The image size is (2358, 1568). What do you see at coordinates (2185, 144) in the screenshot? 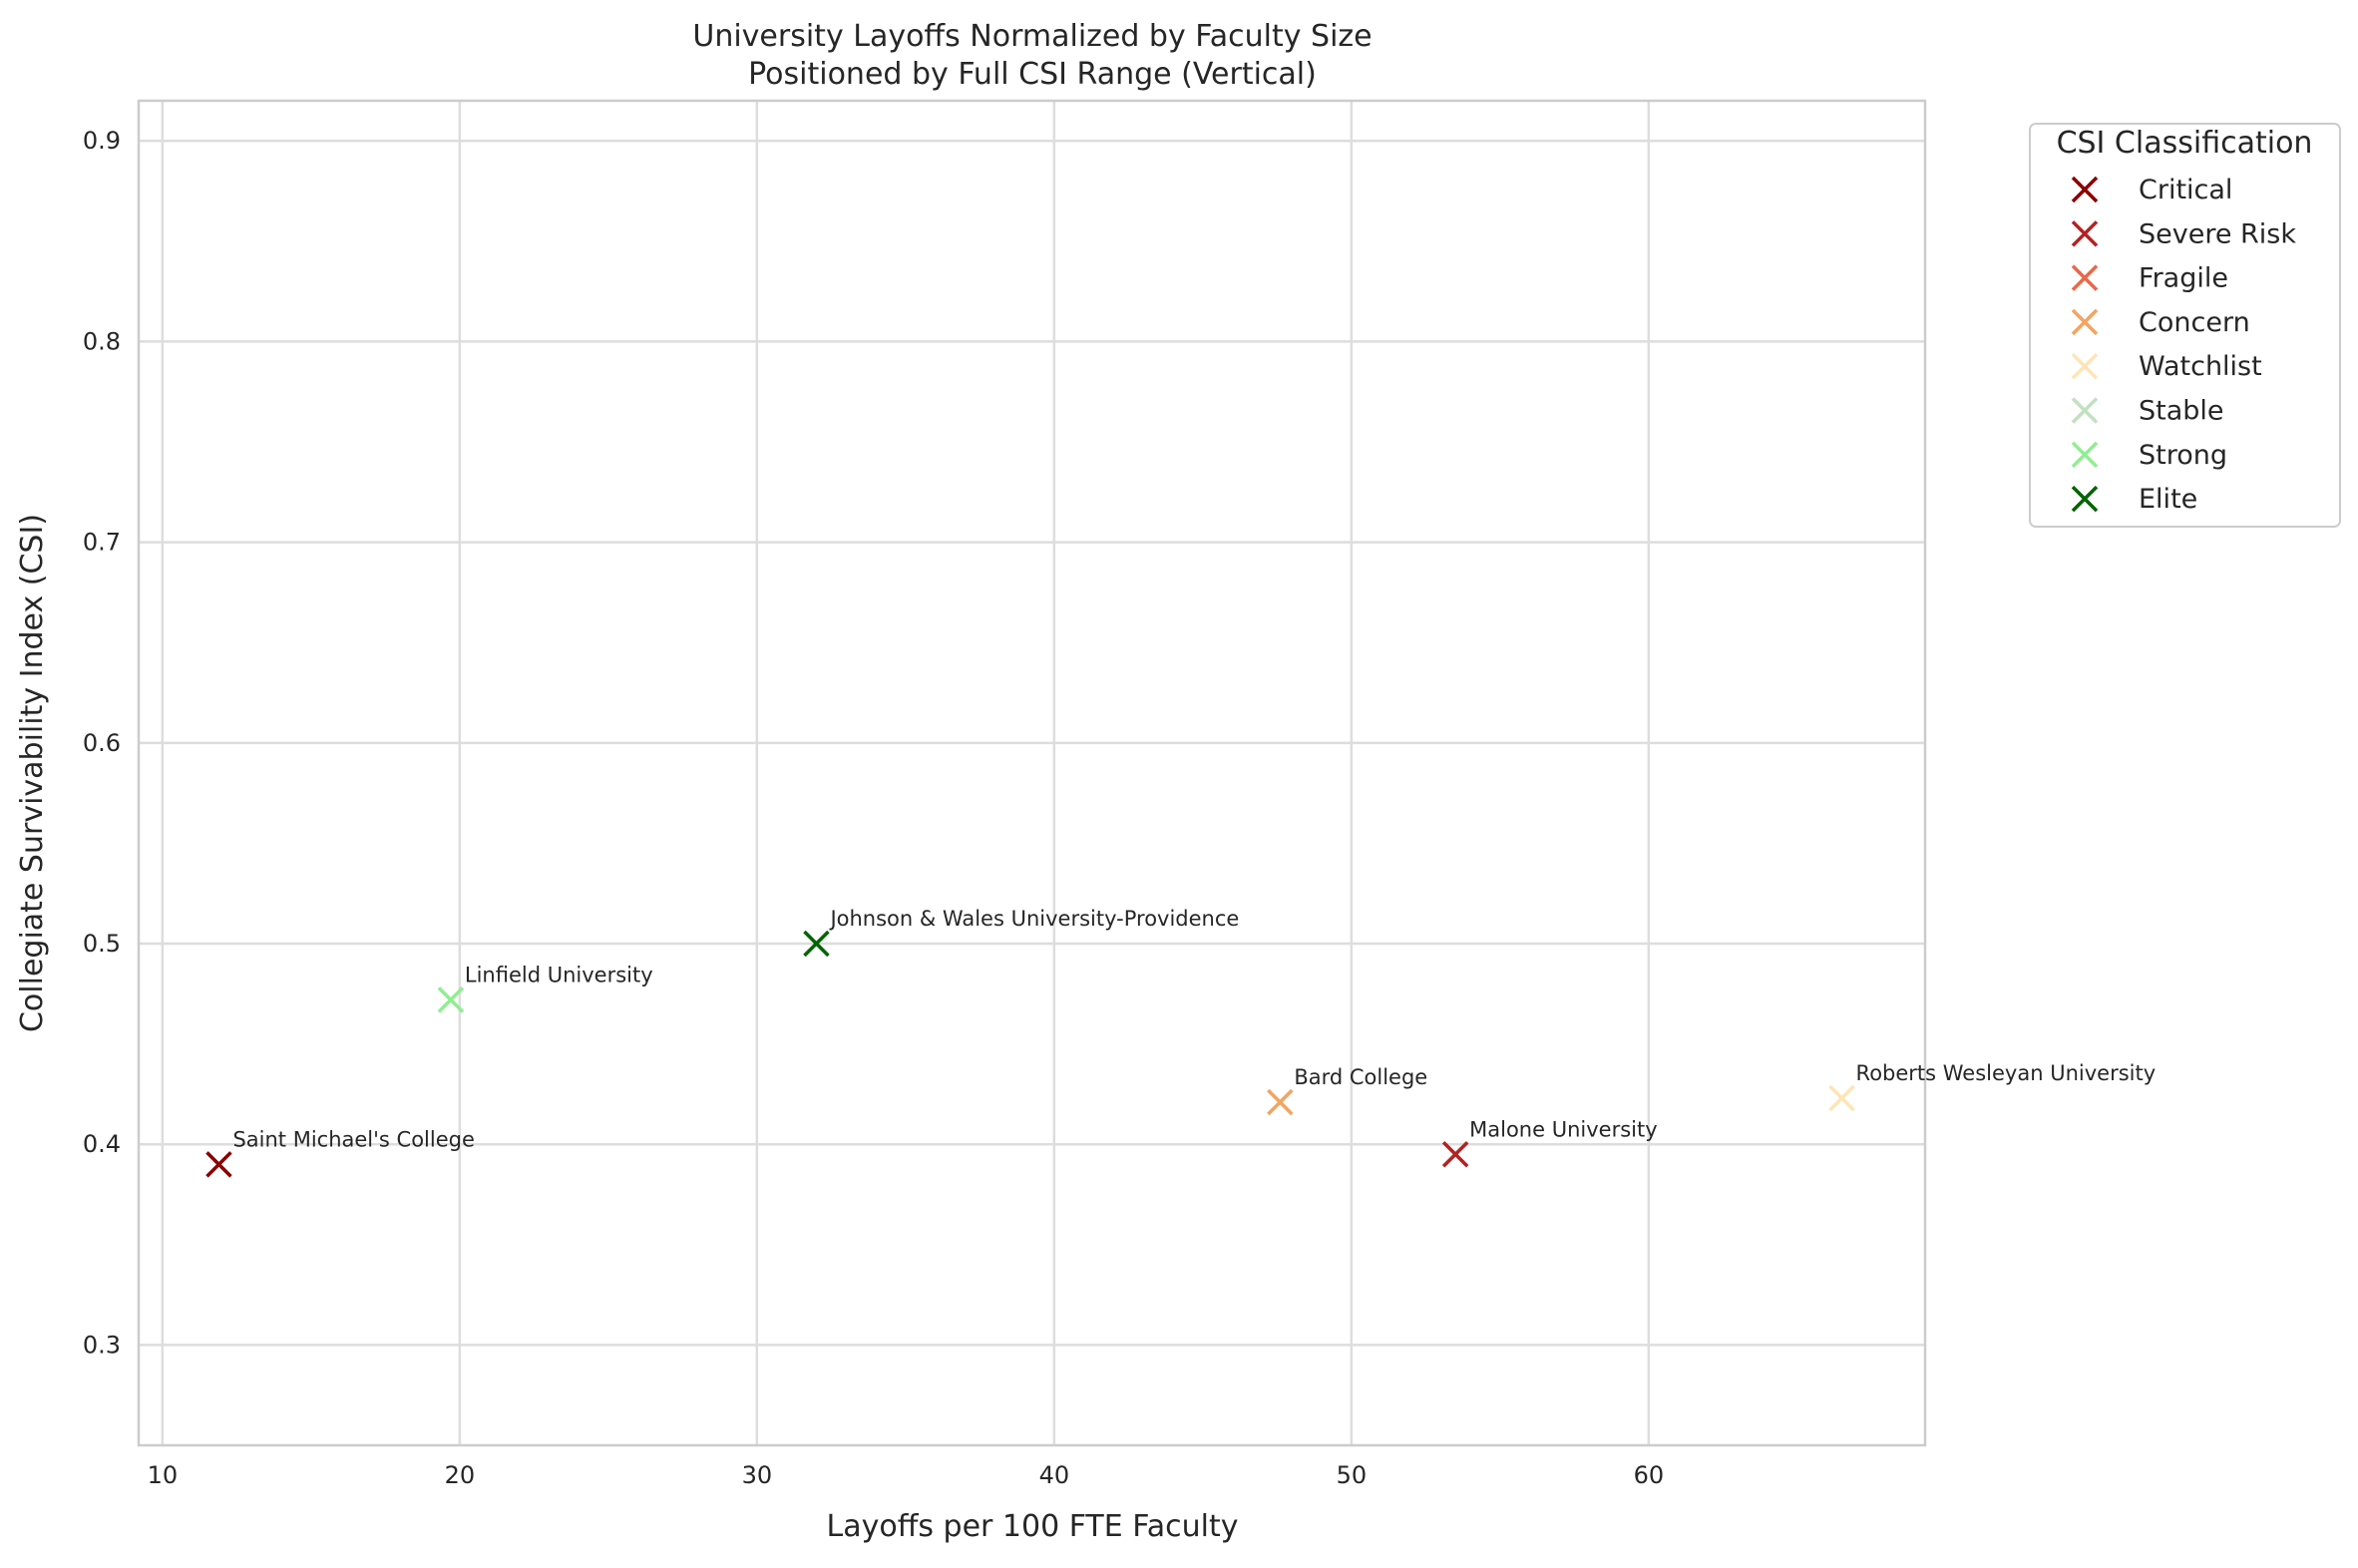
I see `legend-title: CSI Classification` at bounding box center [2185, 144].